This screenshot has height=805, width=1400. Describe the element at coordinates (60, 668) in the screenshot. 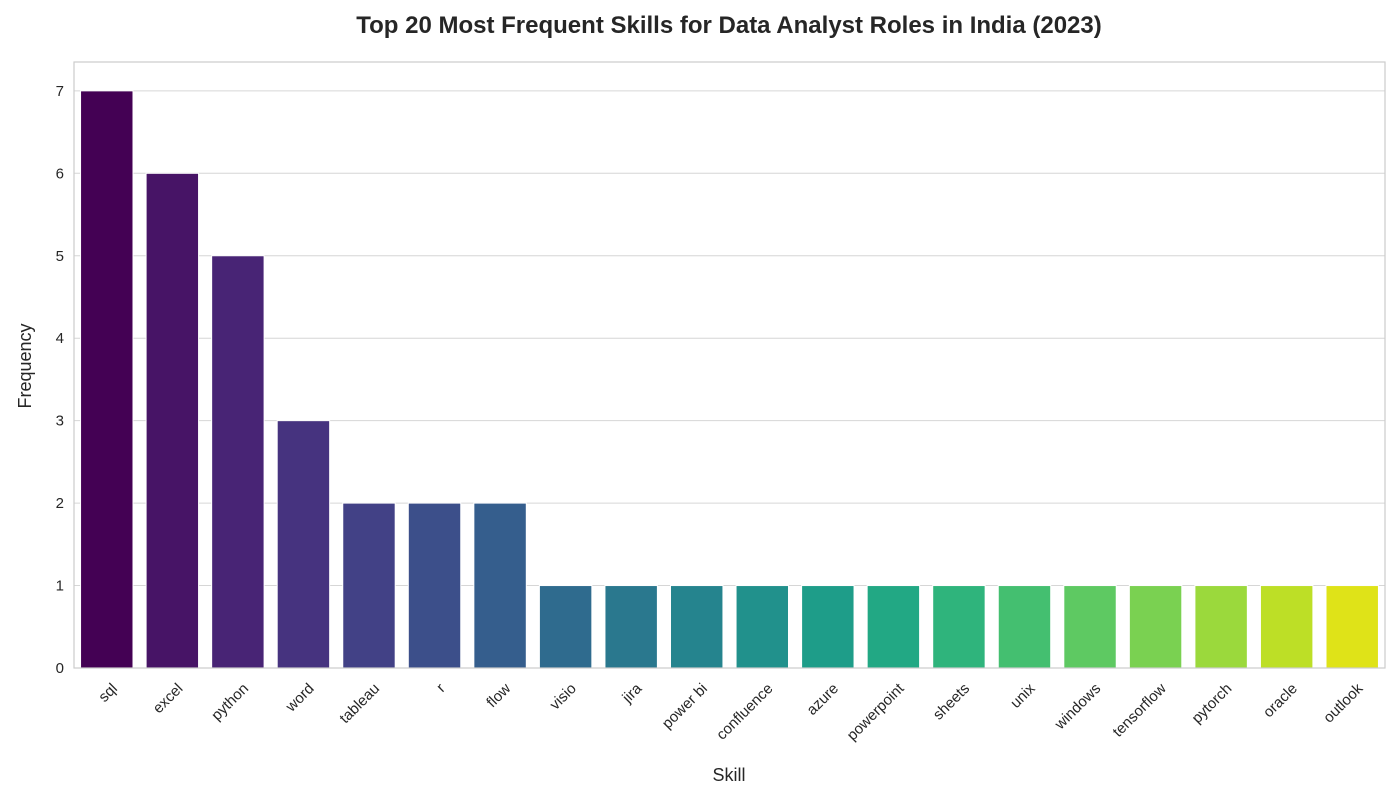

I see `y-tick-label: 0` at that location.